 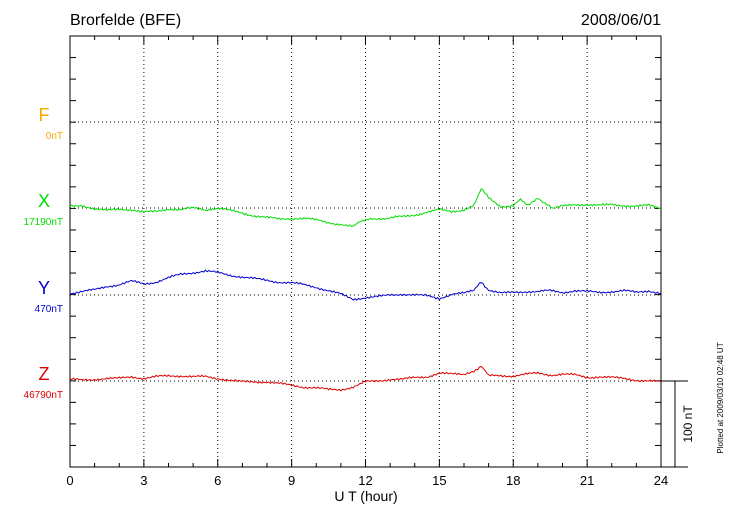 I want to click on series-baseline-x: 17190nT, so click(x=43, y=222).